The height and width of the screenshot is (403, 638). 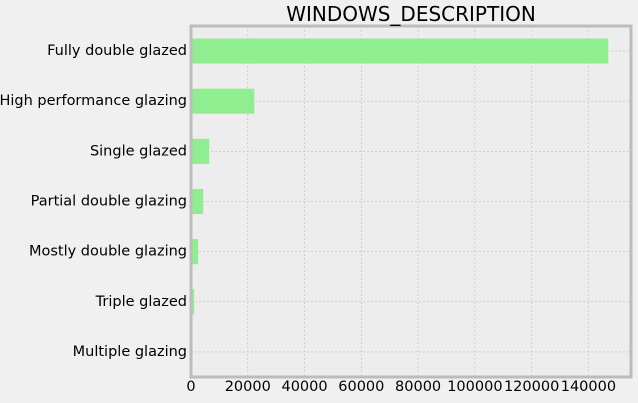 What do you see at coordinates (531, 387) in the screenshot?
I see `x-tick-label: 120000` at bounding box center [531, 387].